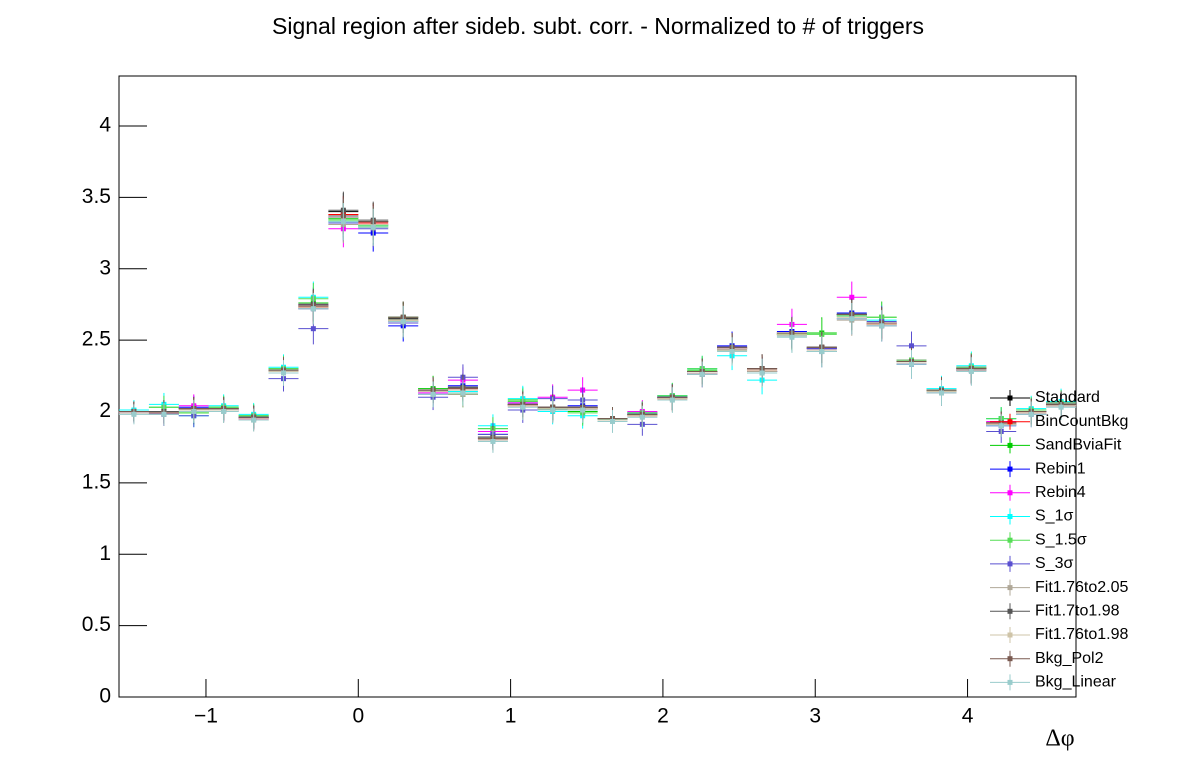  What do you see at coordinates (96, 624) in the screenshot?
I see `y-tick-label: 0.5` at bounding box center [96, 624].